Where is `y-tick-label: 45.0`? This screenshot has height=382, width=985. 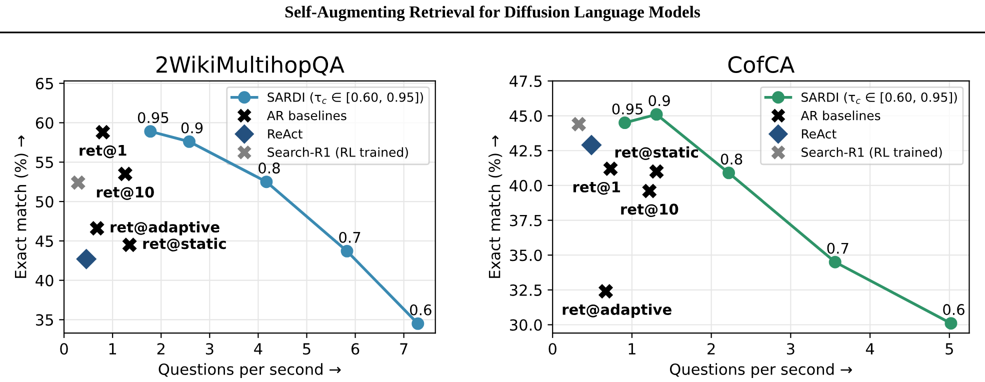 y-tick-label: 45.0 is located at coordinates (526, 116).